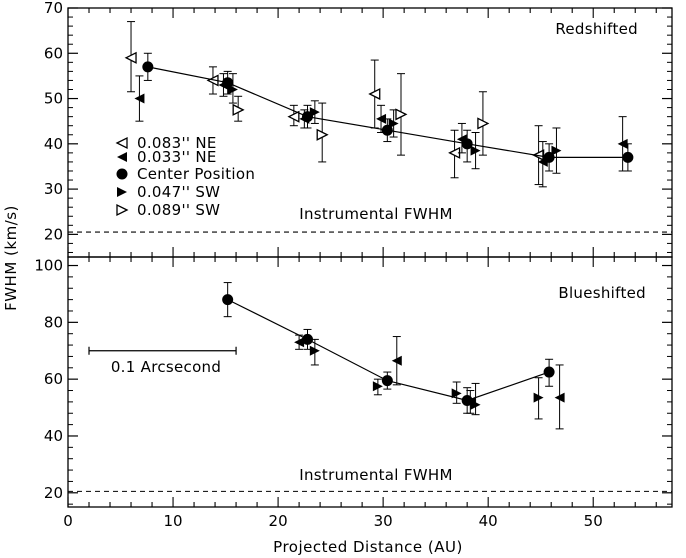 The height and width of the screenshot is (558, 686). I want to click on y-axis-title: FWHM (km/s), so click(11, 258).